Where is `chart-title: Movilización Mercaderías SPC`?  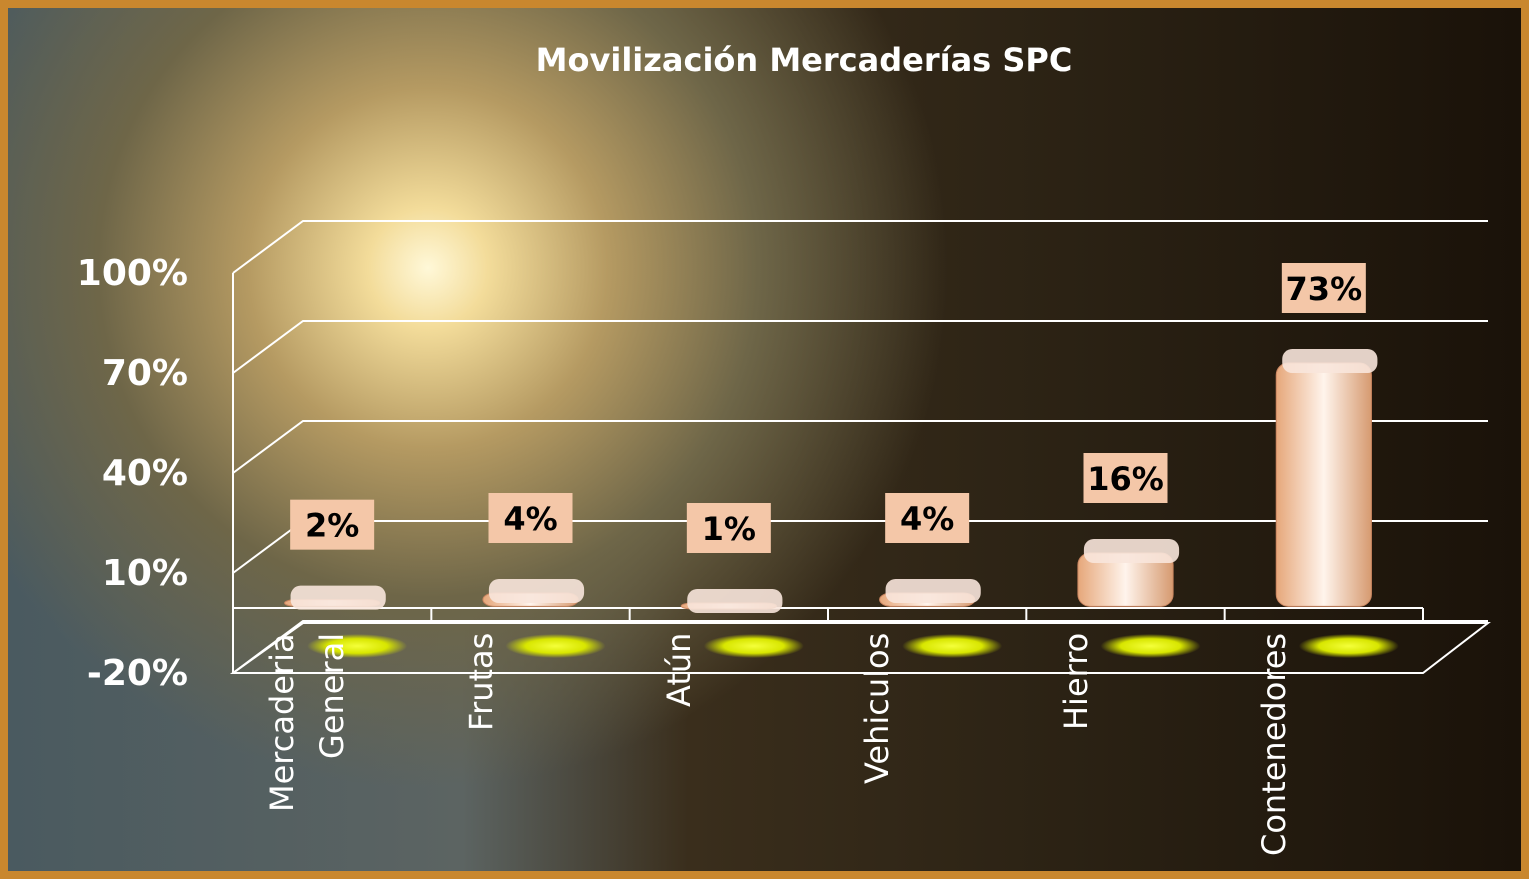
chart-title: Movilización Mercaderías SPC is located at coordinates (804, 60).